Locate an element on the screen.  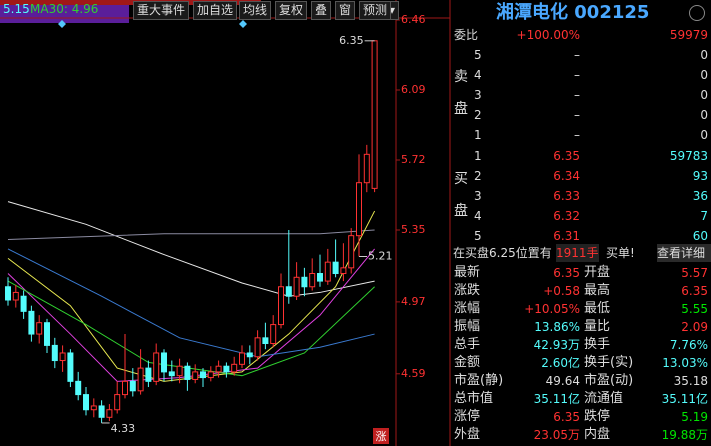
stat-label: 市盈(动) is located at coordinates (609, 380).